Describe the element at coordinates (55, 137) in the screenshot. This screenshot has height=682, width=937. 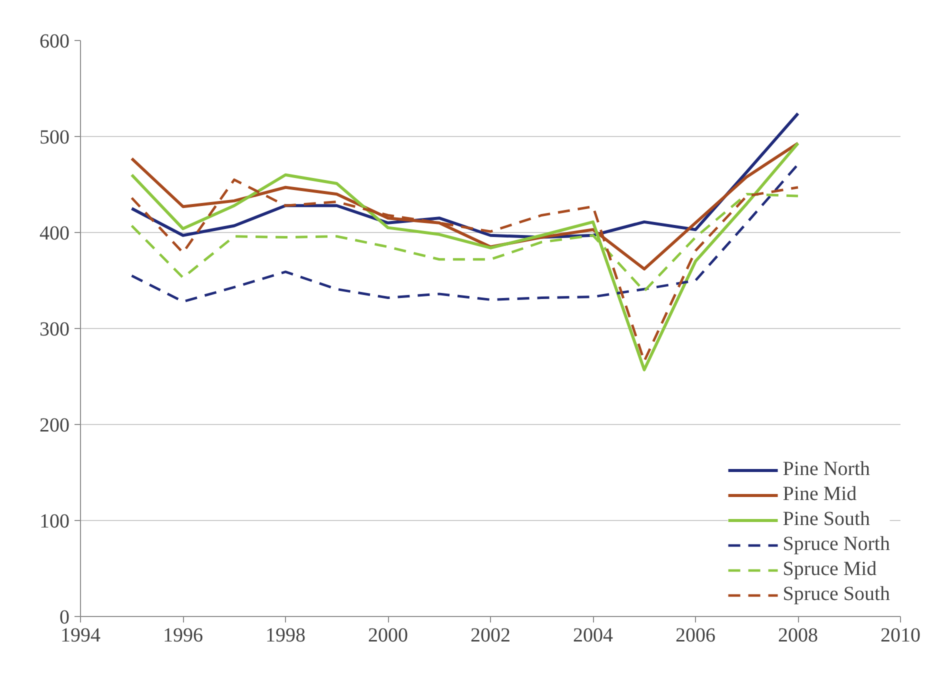
I see `y-tick-label: 500` at that location.